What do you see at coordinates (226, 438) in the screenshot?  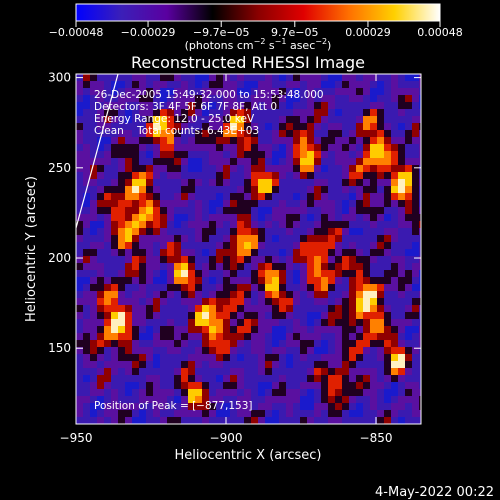 I see `x-tick-label: −900` at bounding box center [226, 438].